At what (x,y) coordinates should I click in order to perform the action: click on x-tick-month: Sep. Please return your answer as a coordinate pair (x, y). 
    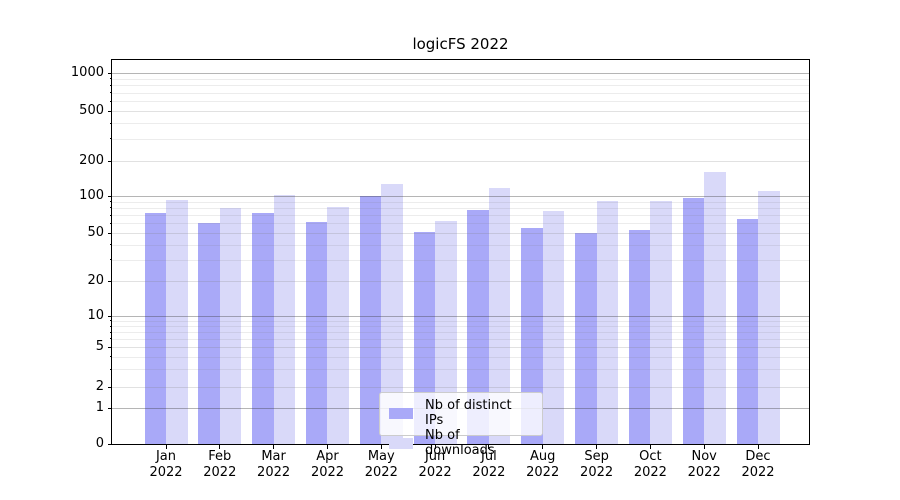
    Looking at the image, I should click on (596, 456).